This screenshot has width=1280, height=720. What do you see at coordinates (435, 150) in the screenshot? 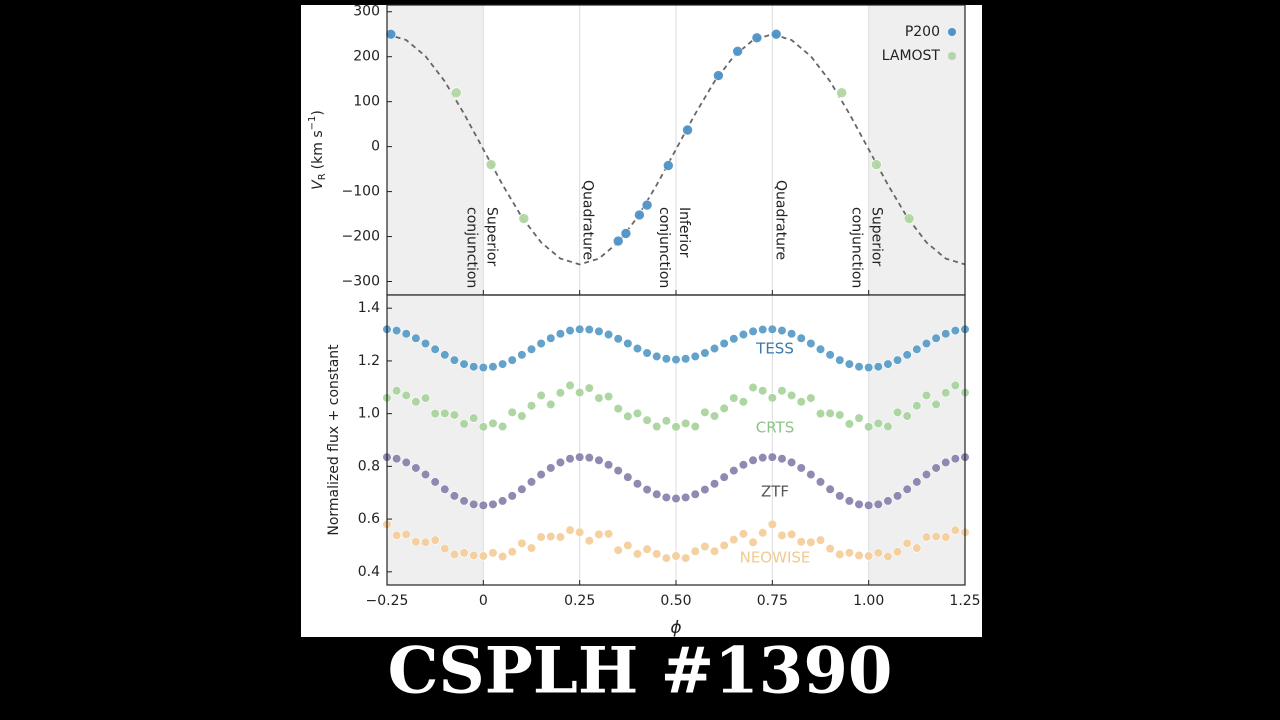
I see `shaded-region` at bounding box center [435, 150].